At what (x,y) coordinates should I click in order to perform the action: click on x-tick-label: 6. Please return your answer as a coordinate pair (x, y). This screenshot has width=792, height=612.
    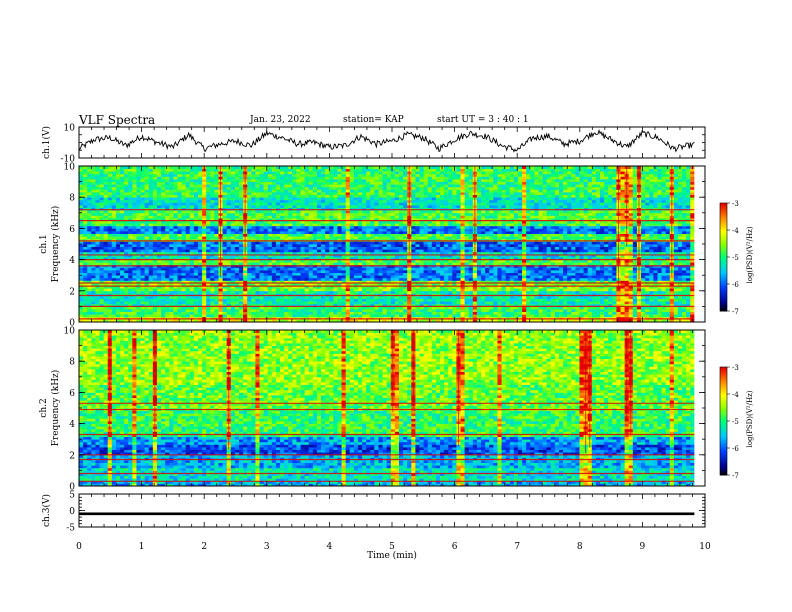
    Looking at the image, I should click on (455, 547).